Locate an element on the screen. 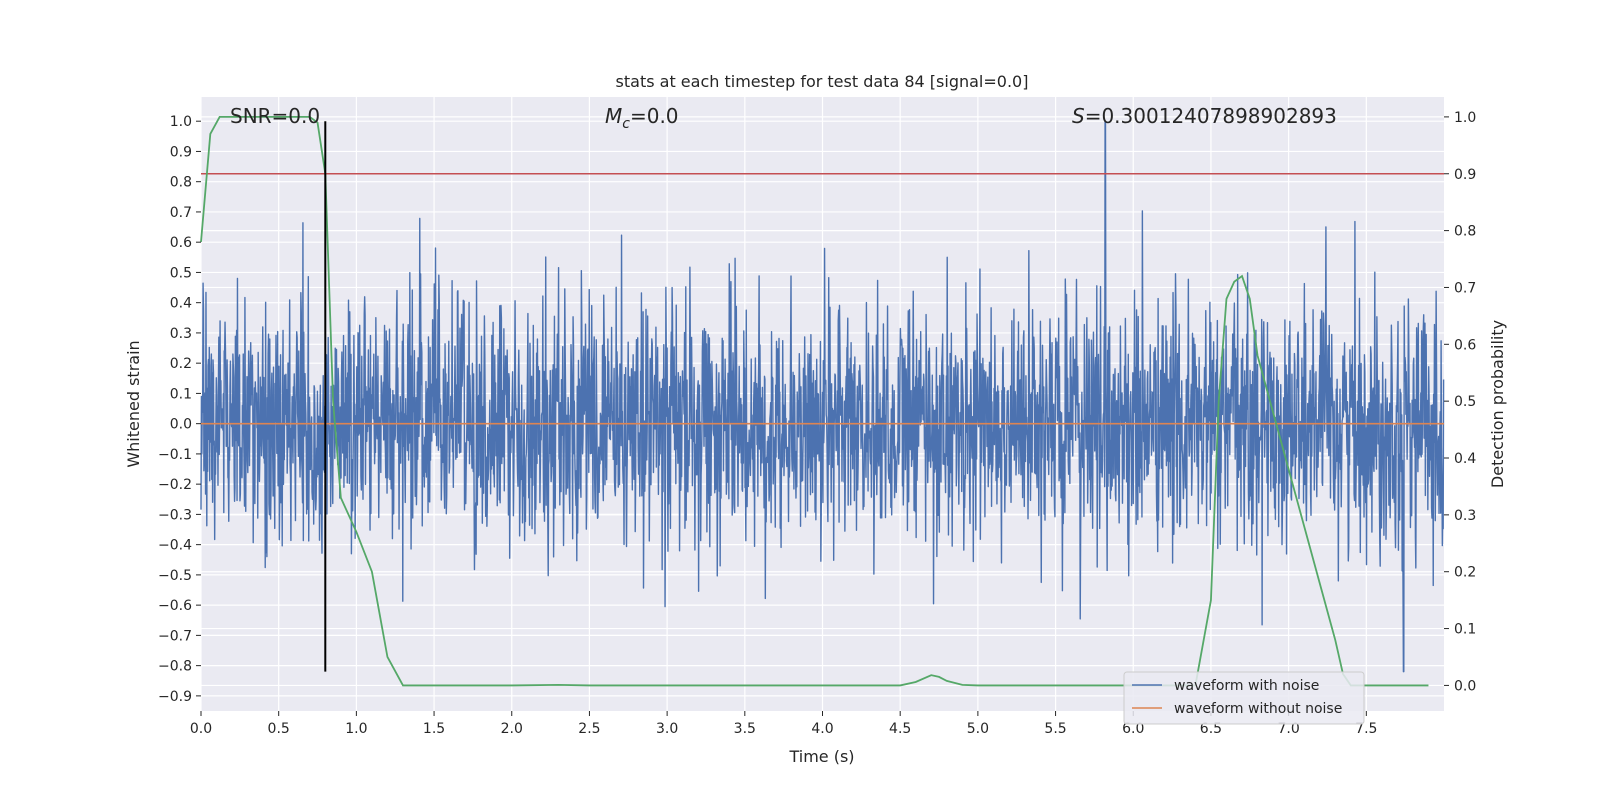 The width and height of the screenshot is (1600, 800). x-tick-label: 0.5 is located at coordinates (279, 729).